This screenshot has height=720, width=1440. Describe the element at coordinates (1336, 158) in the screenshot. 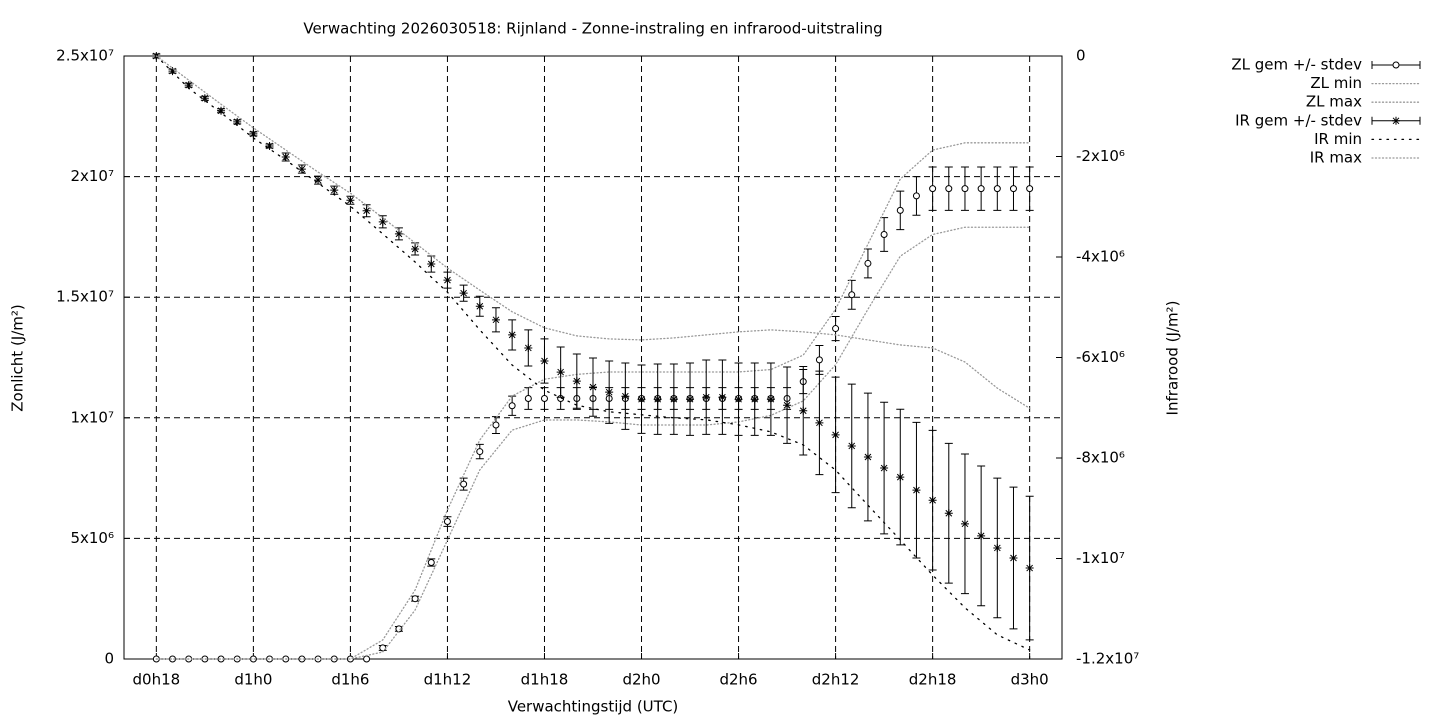

I see `legend-label: IR max` at that location.